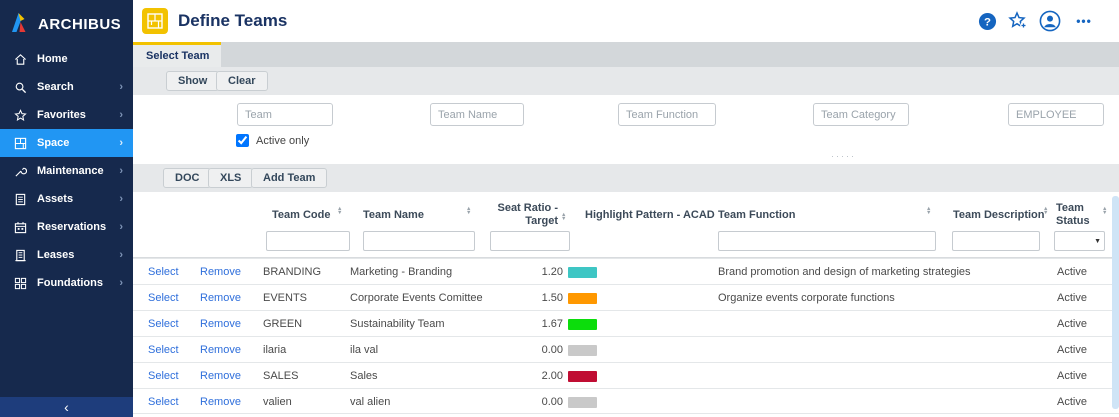  What do you see at coordinates (552, 298) in the screenshot?
I see `seat-ratio-cell: 1.50` at bounding box center [552, 298].